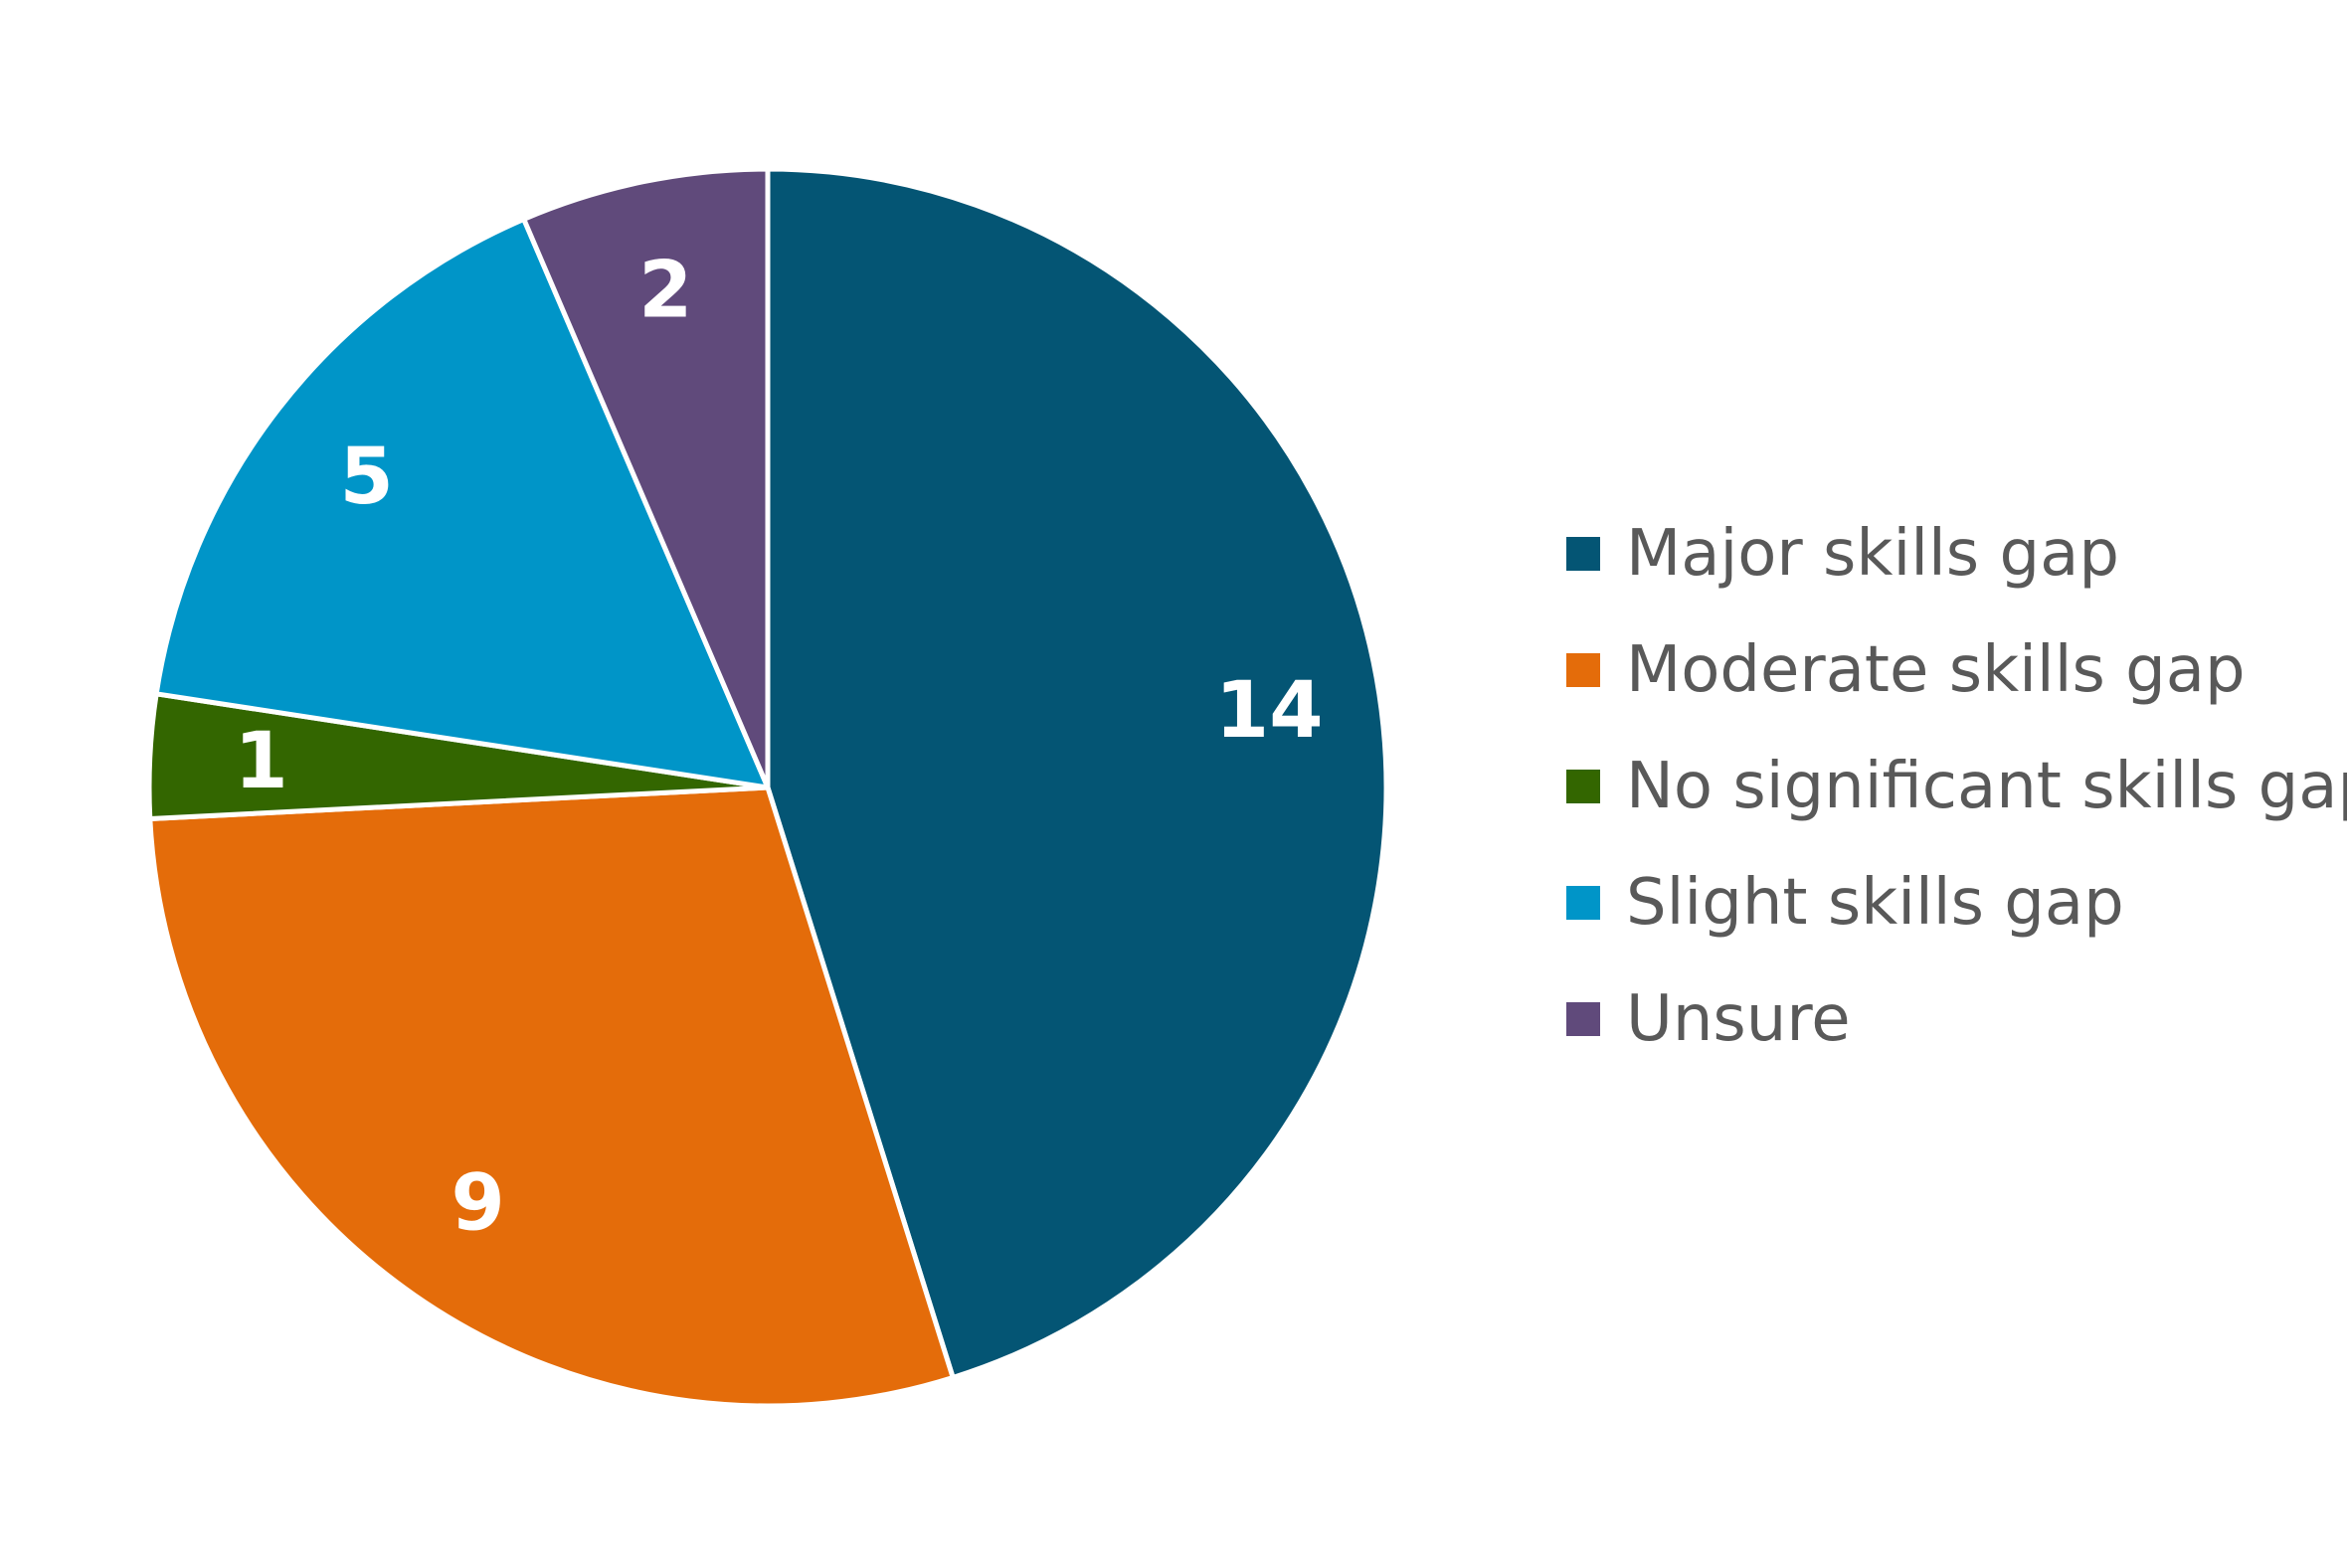 This screenshot has height=1568, width=2347. What do you see at coordinates (1583, 903) in the screenshot?
I see `legend-swatch-slight-skills-gap` at bounding box center [1583, 903].